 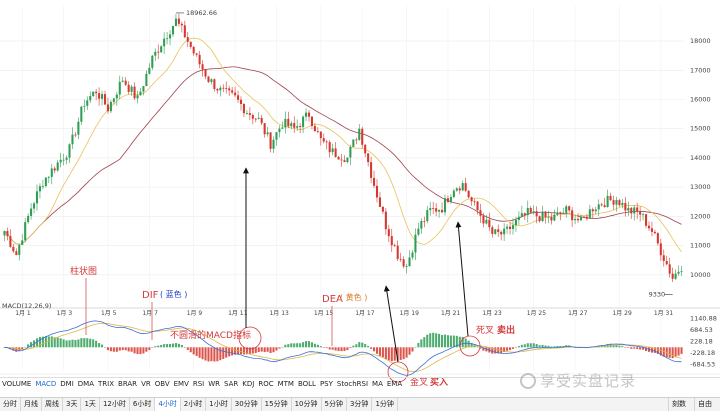 I want to click on indicator-tab-wr: WR, so click(x=214, y=384).